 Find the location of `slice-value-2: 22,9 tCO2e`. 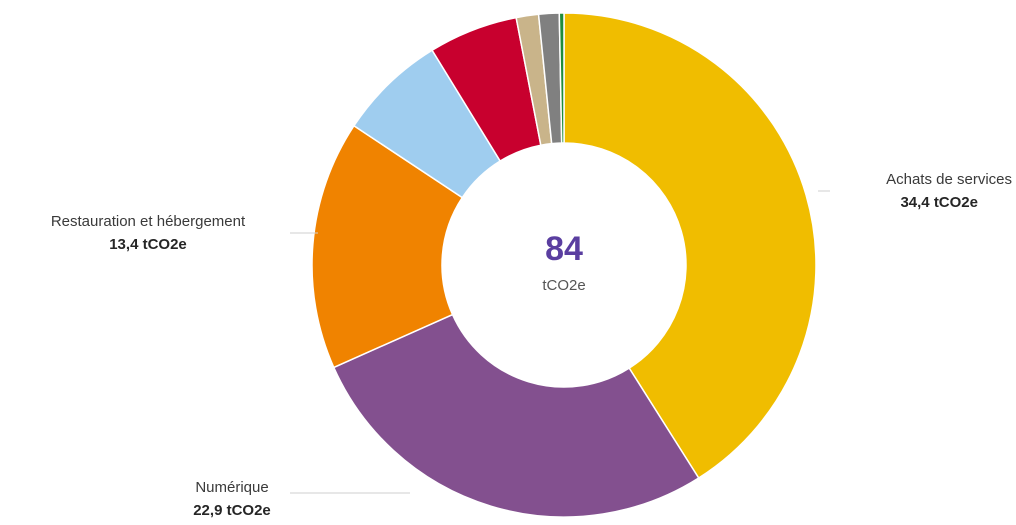

slice-value-2: 22,9 tCO2e is located at coordinates (232, 510).